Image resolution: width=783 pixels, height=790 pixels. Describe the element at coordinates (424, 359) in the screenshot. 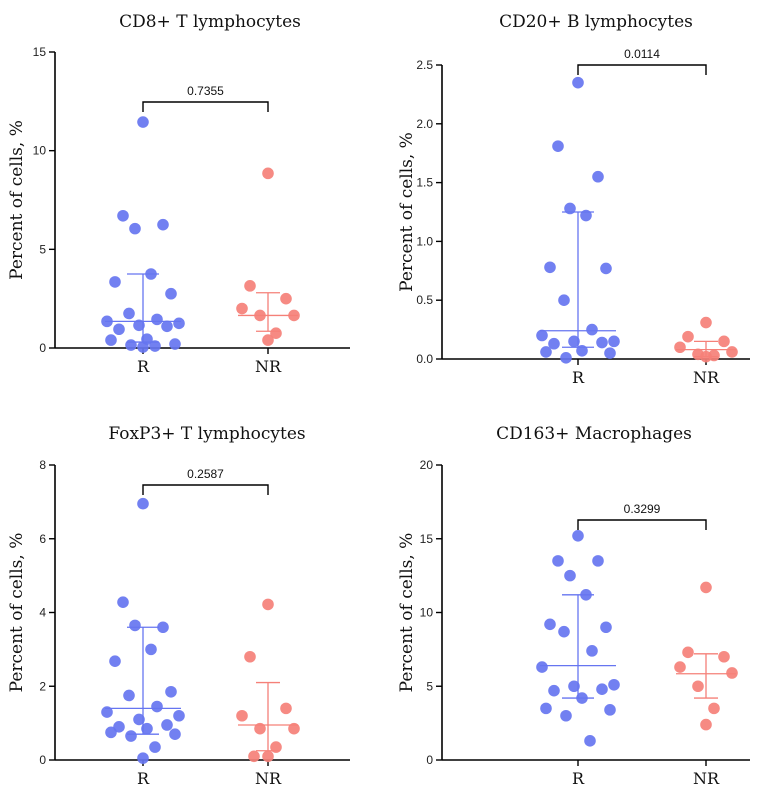

I see `y-tick-label: 0.0` at that location.